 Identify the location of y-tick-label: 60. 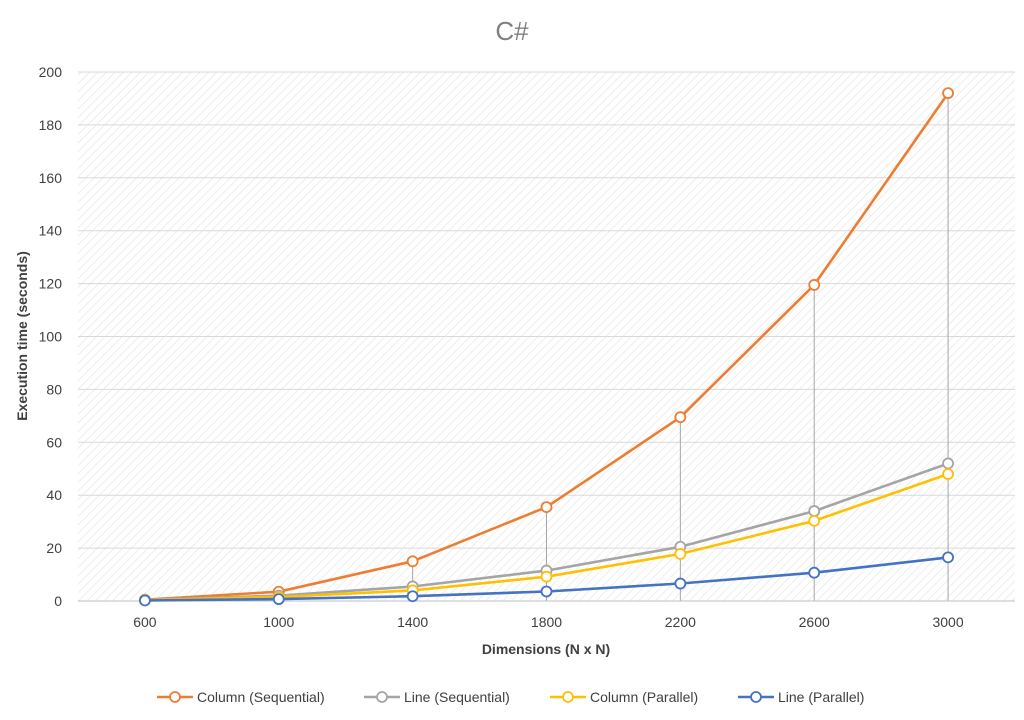
(54, 442).